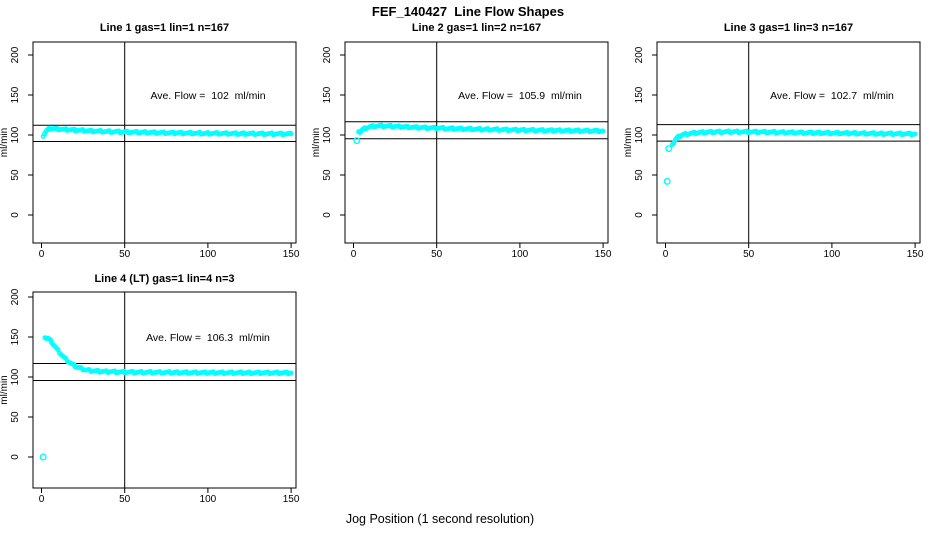 This screenshot has height=540, width=936. I want to click on ave-flow-annotation: Ave. Flow = 105.9 ml/min, so click(520, 96).